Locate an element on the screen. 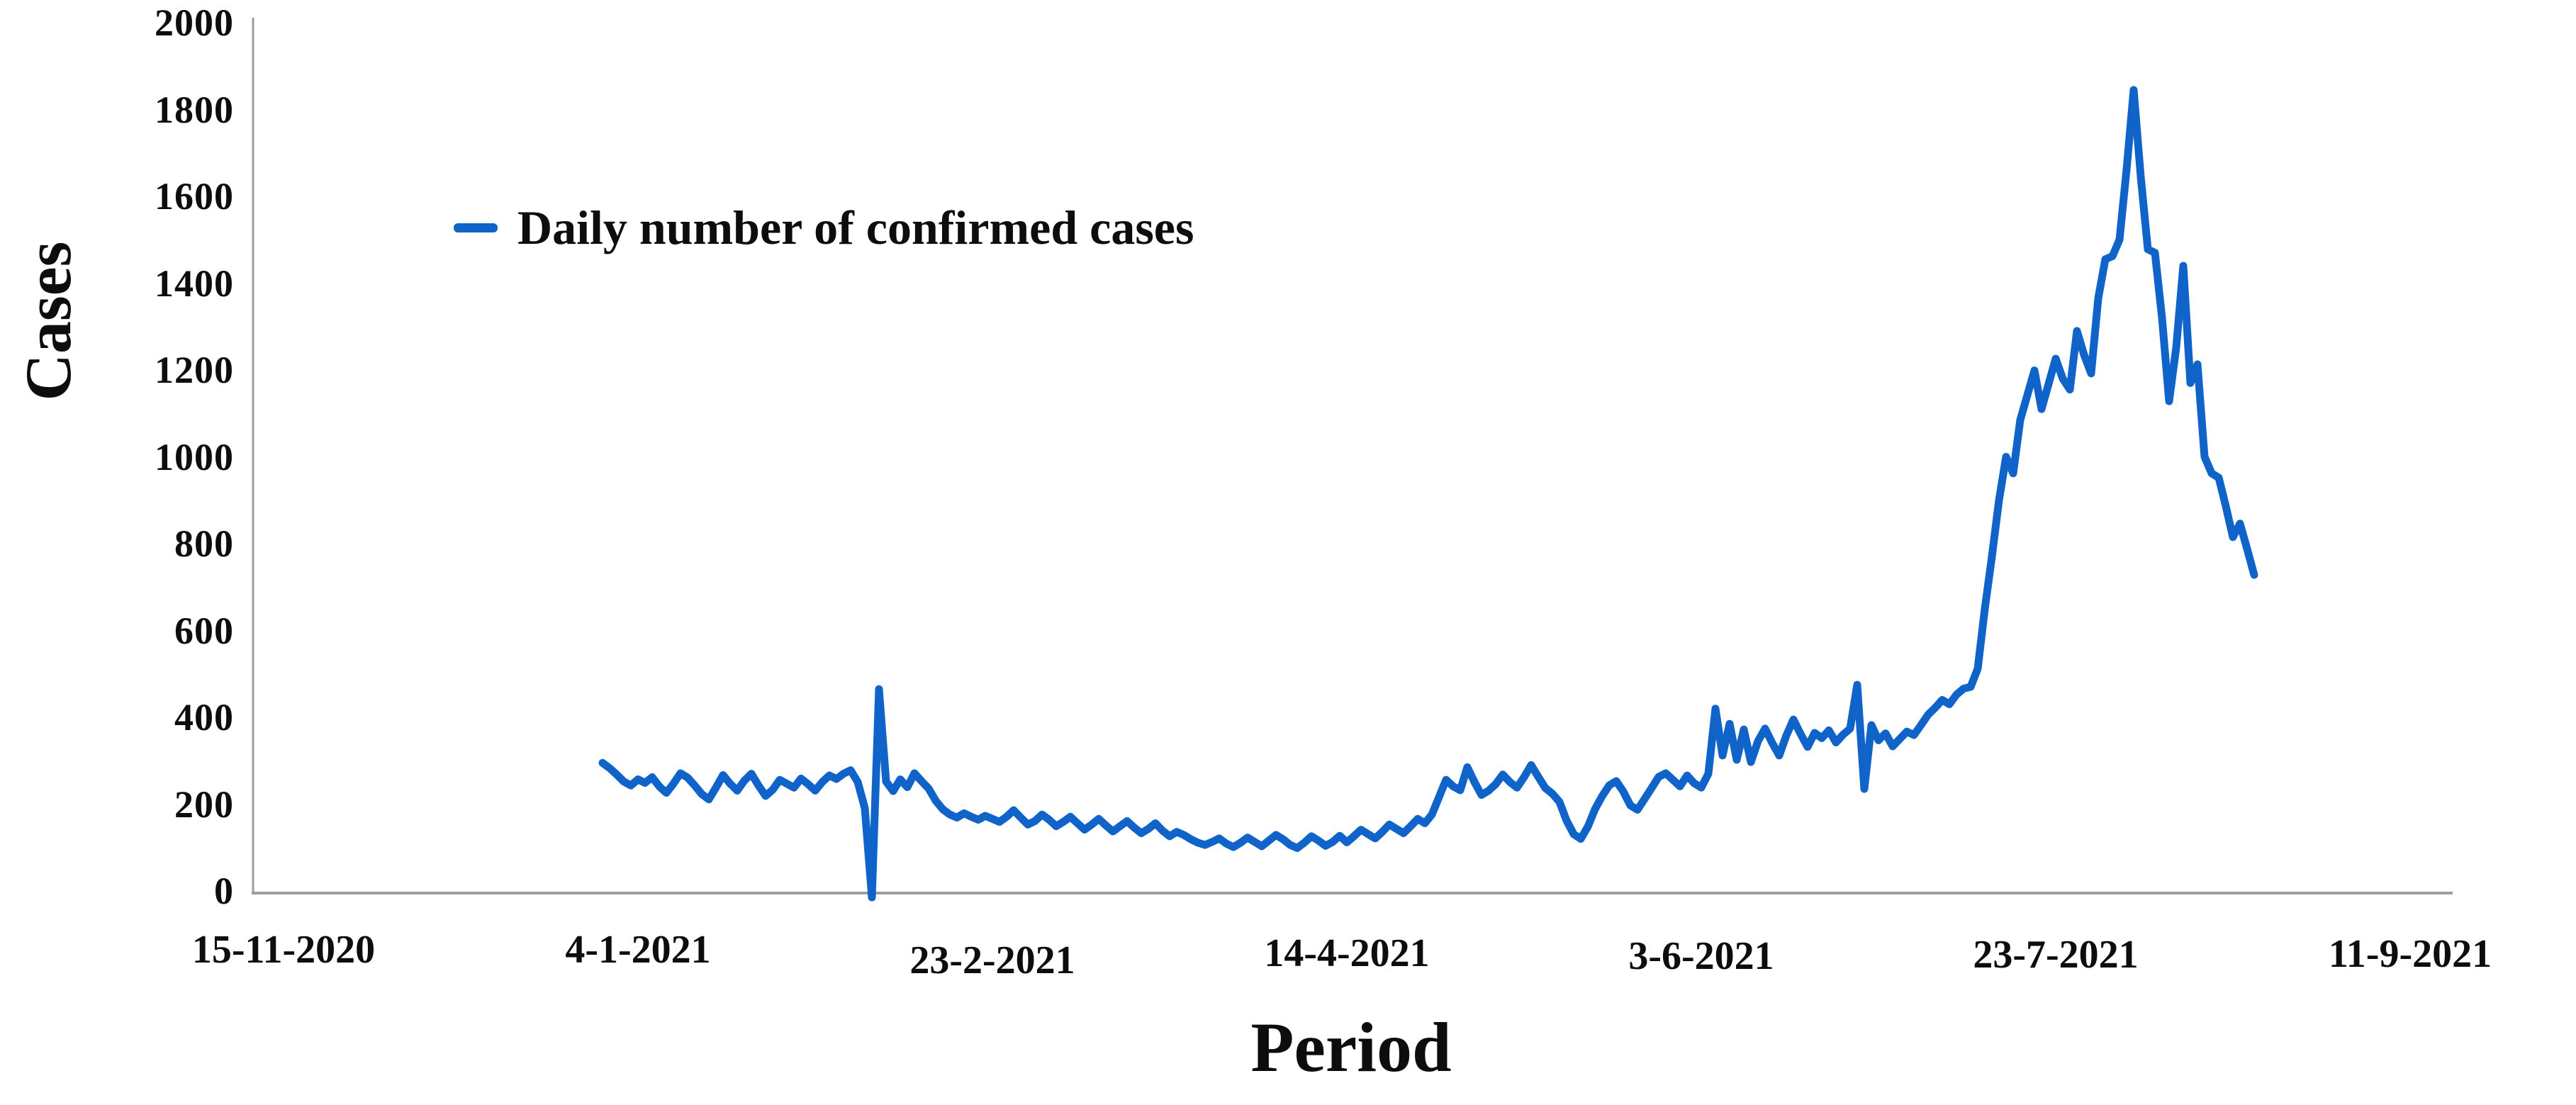 This screenshot has height=1105, width=2576. y-tick-label: 400 is located at coordinates (204, 717).